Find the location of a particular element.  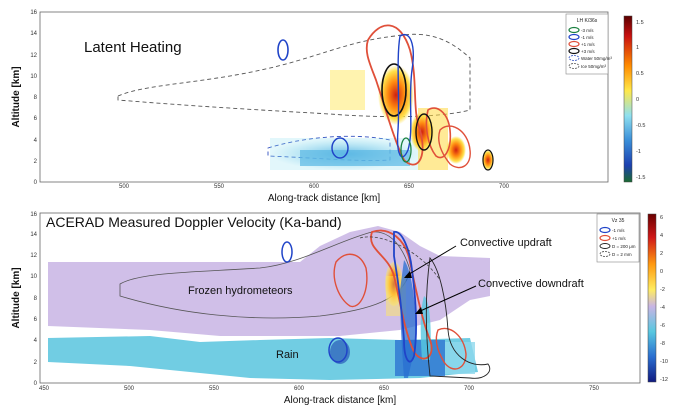

y-axis-label-bottom: Altitude [km] is located at coordinates (16, 297).